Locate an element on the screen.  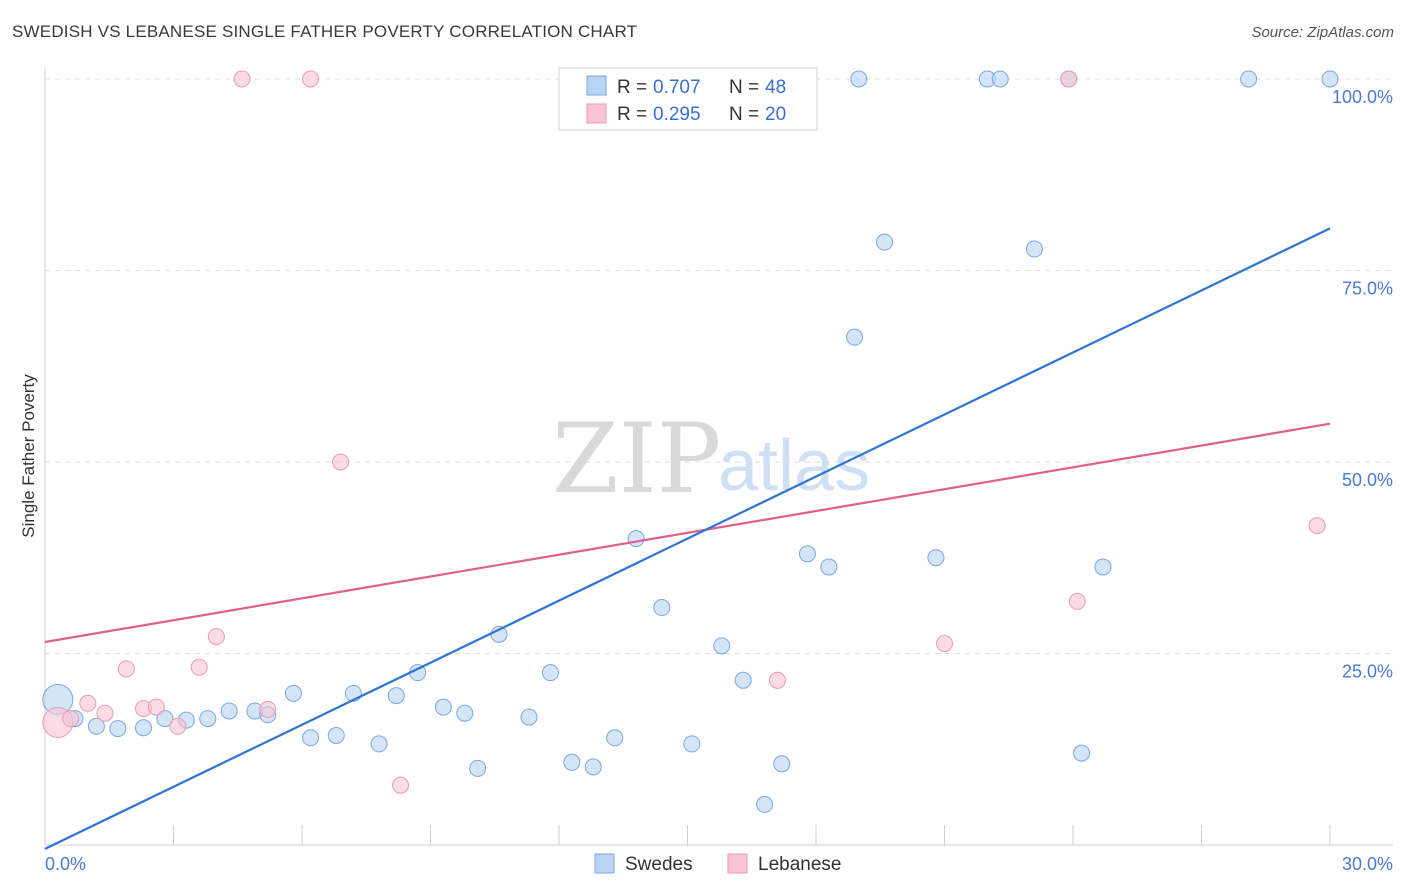
x-tick-label-max: 30.0% is located at coordinates (1367, 864).